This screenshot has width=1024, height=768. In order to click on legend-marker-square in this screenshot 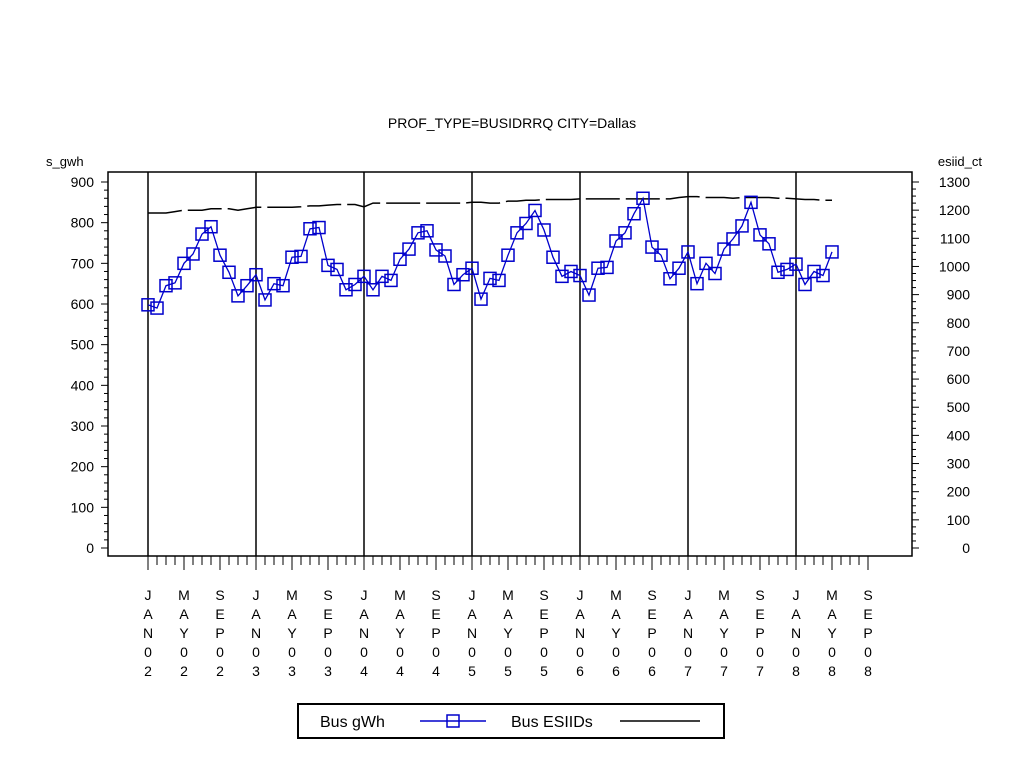, I will do `click(453, 721)`.